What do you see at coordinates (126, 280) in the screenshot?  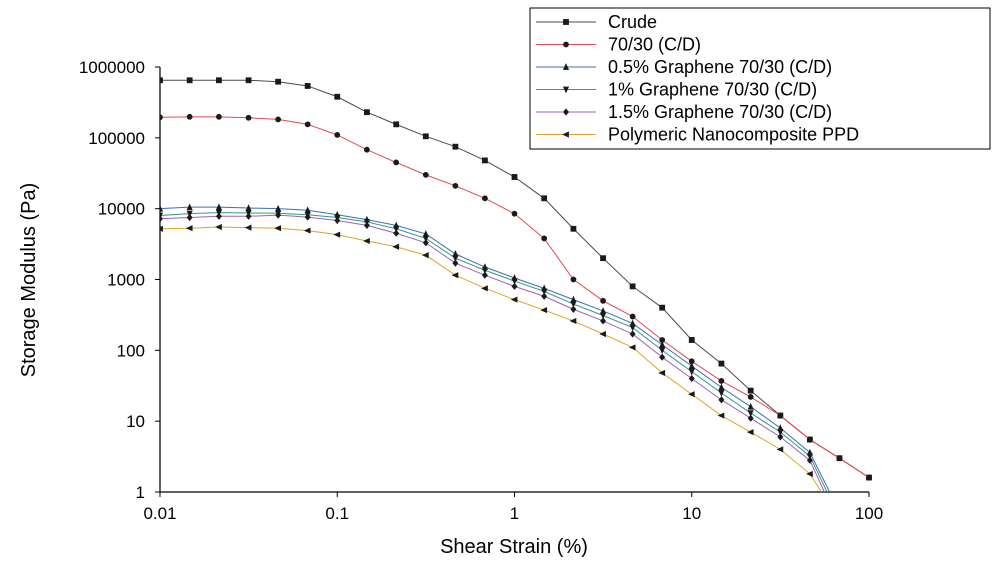 I see `y-tick-label: 1000` at bounding box center [126, 280].